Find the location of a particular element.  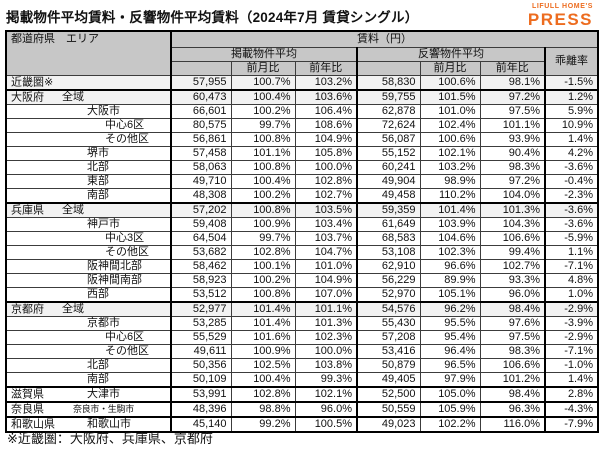

response-average-value: 50,879 is located at coordinates (388, 365).